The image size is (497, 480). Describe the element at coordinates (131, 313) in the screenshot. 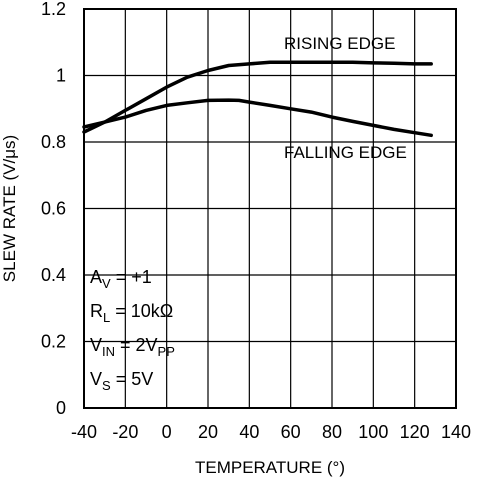

I see `condition-load: RL = 10kΩ` at that location.